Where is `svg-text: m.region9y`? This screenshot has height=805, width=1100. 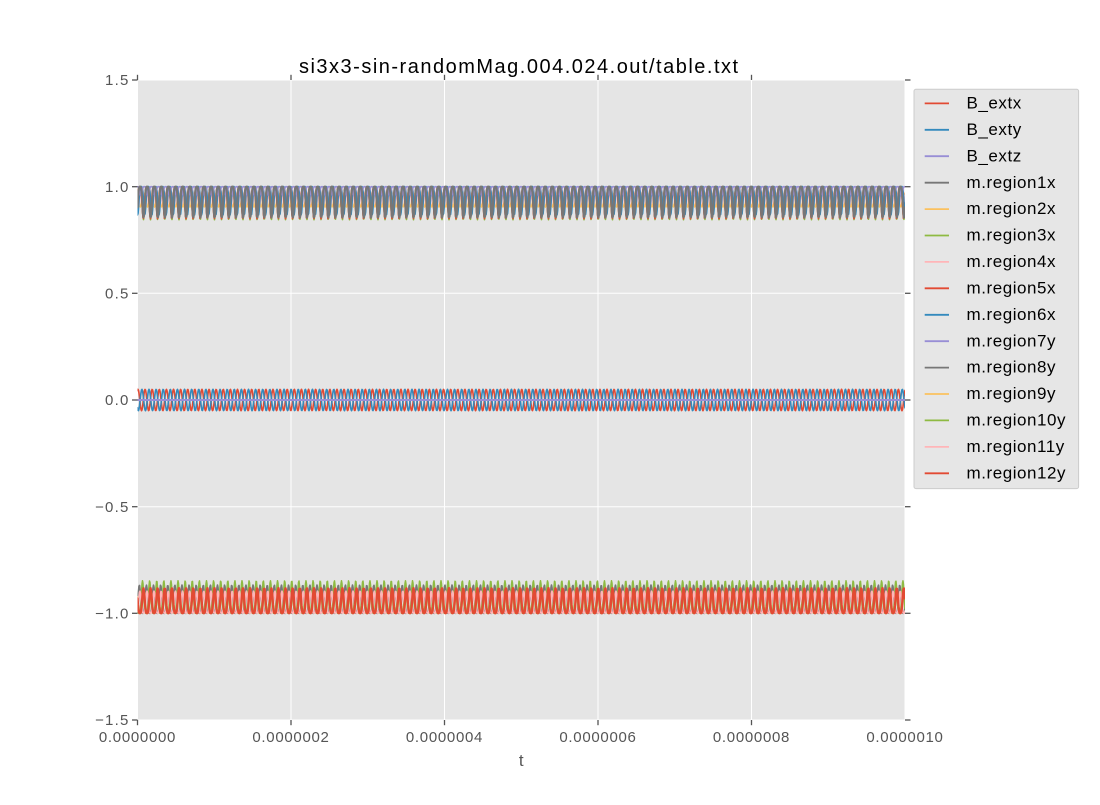 svg-text: m.region9y is located at coordinates (1012, 393).